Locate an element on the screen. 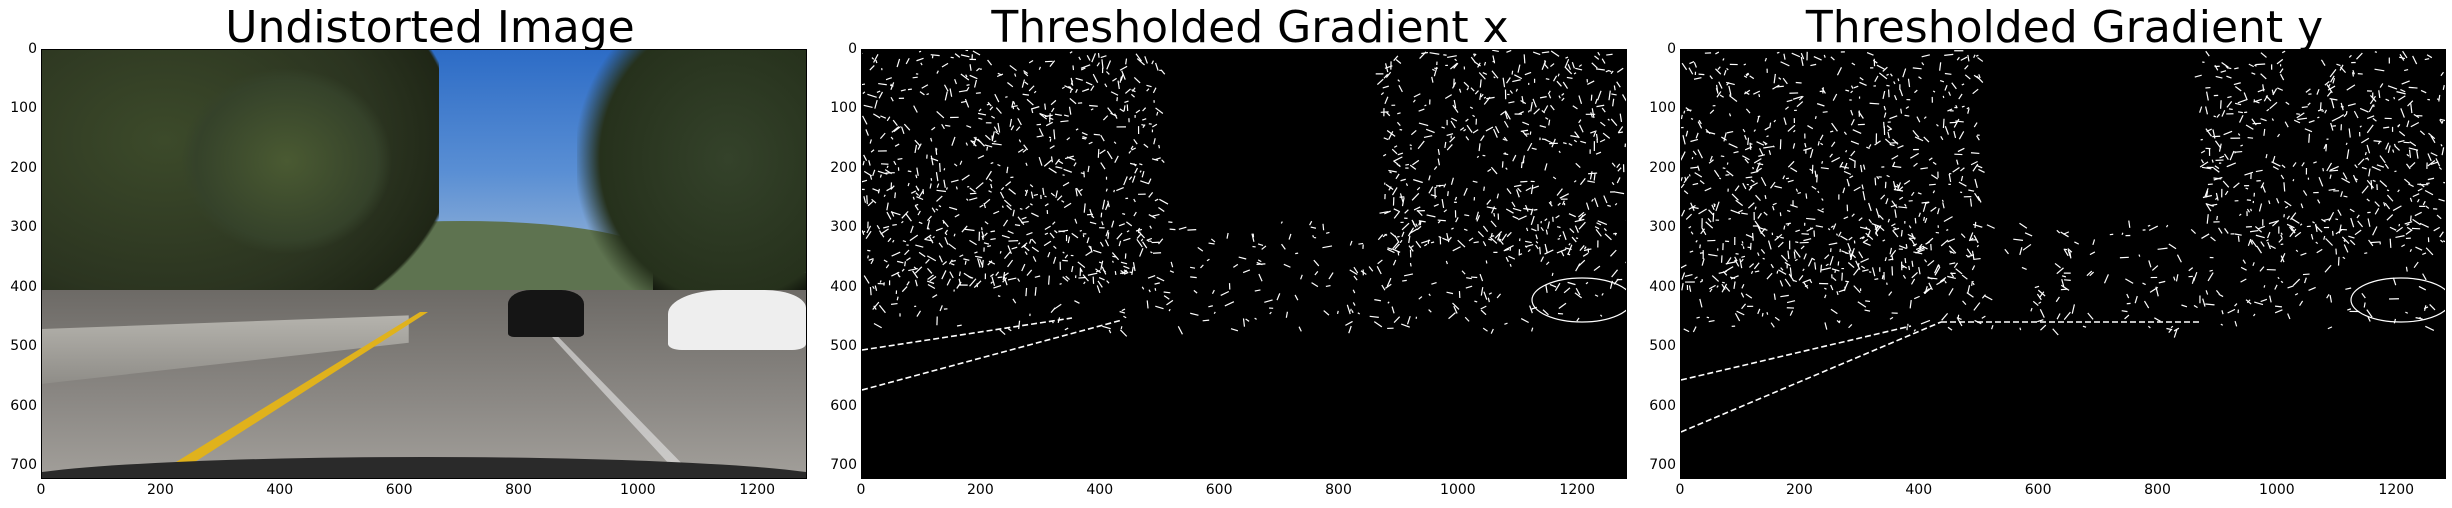 Image resolution: width=2452 pixels, height=508 pixels. lane-edge-line is located at coordinates (967, 334).